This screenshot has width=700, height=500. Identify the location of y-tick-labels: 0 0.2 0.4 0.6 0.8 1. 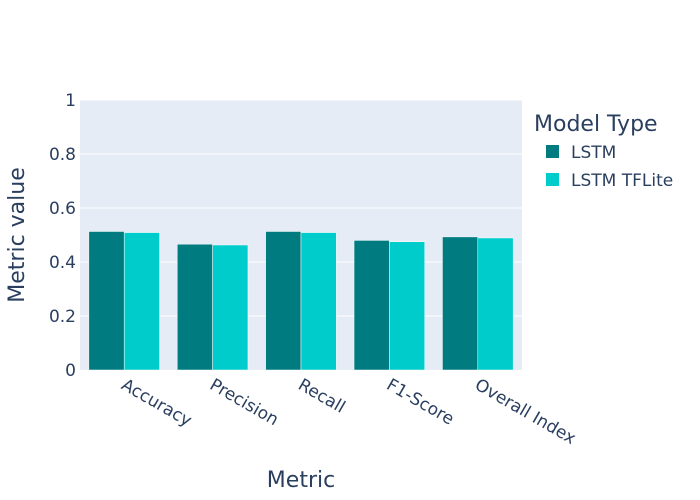
(62, 236).